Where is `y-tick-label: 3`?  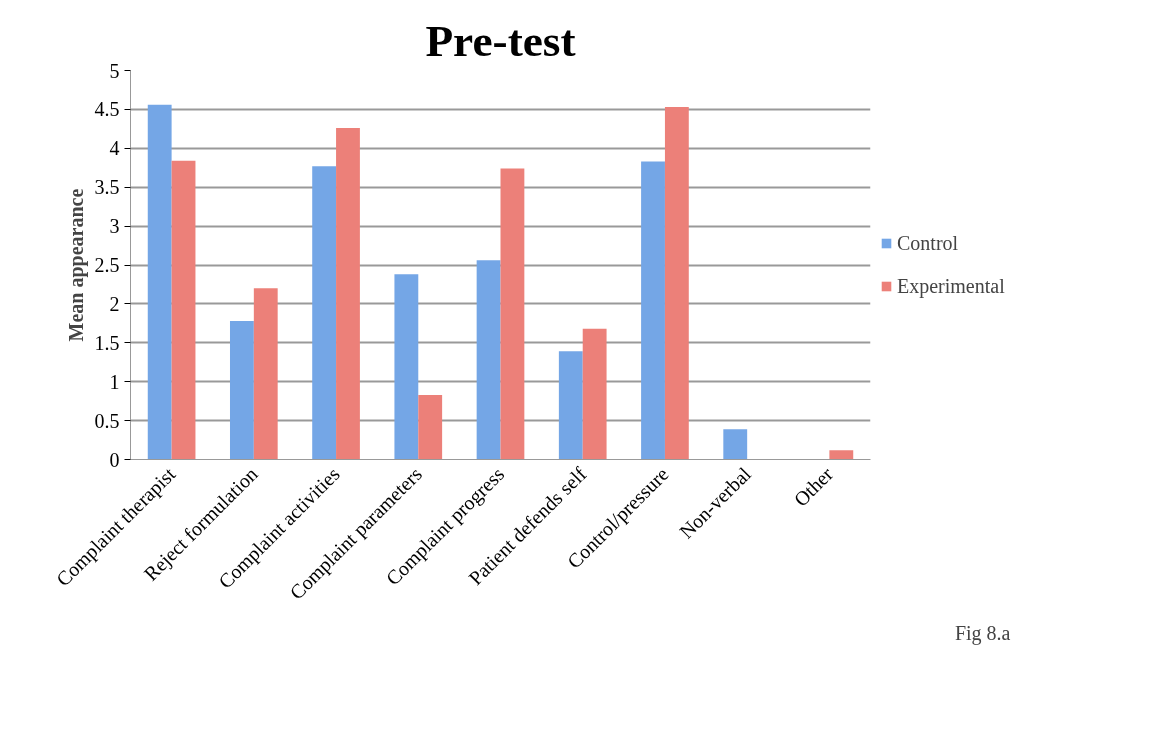
y-tick-label: 3 is located at coordinates (114, 226).